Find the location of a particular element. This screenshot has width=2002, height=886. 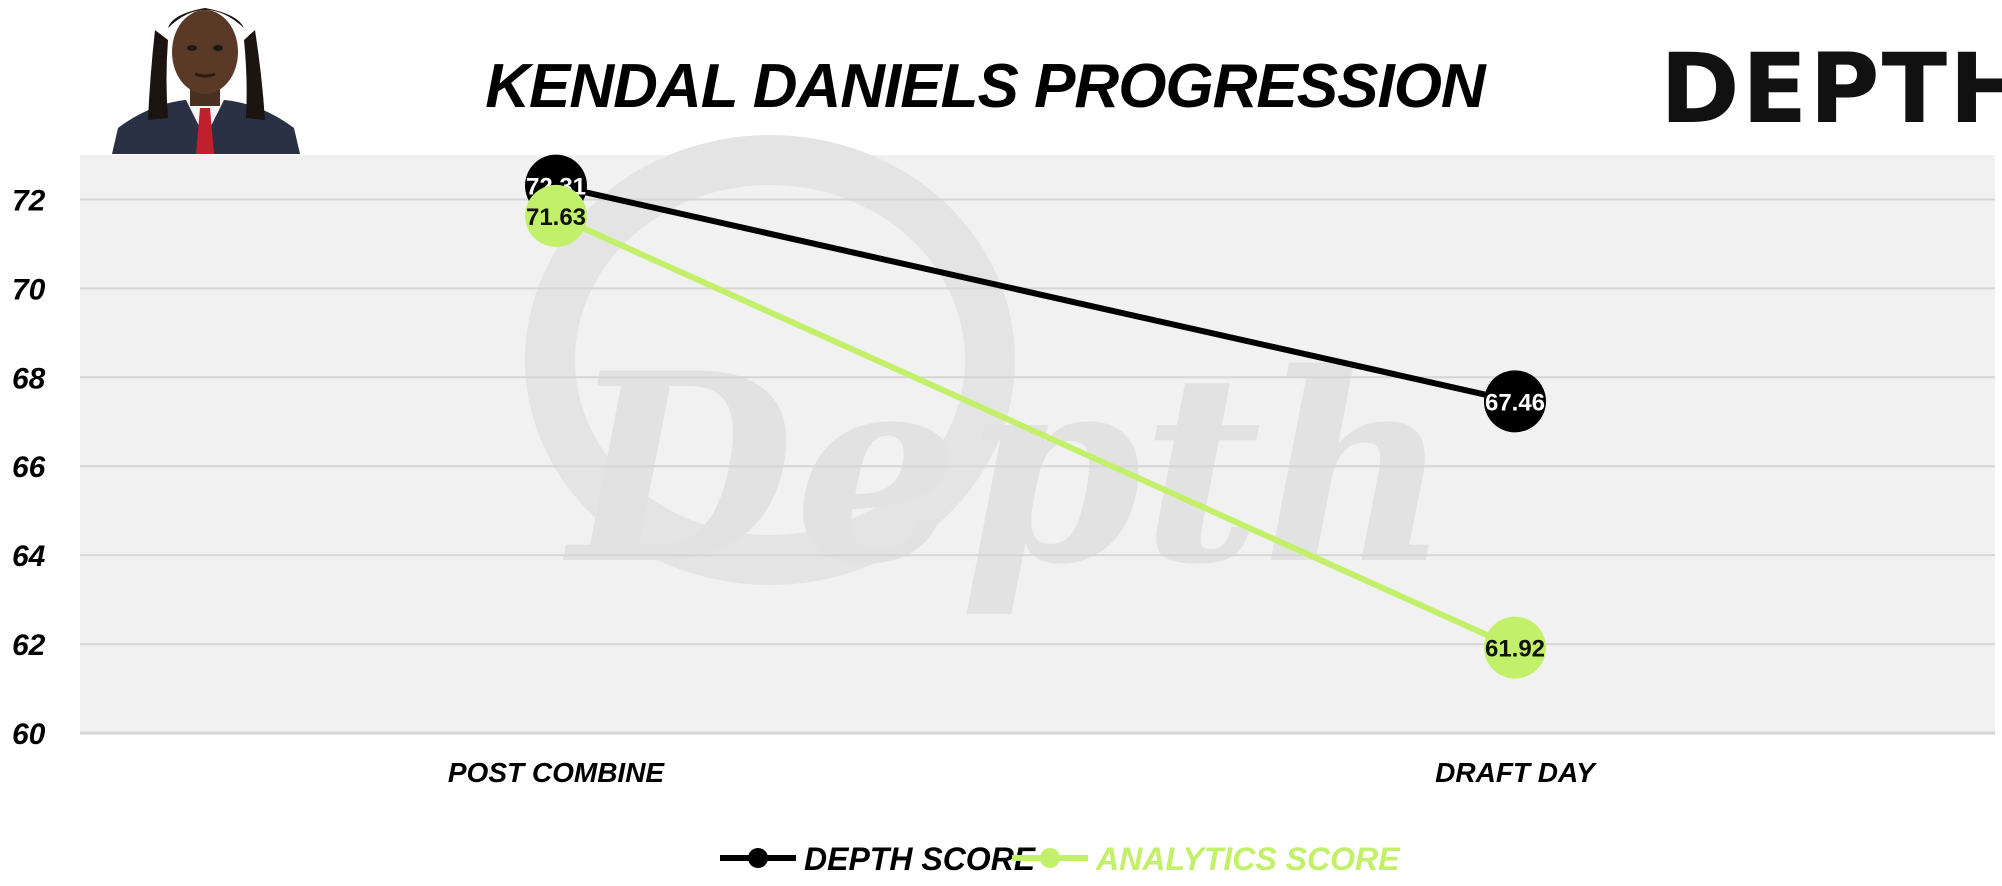

y-tick-label: 62 is located at coordinates (29, 645).